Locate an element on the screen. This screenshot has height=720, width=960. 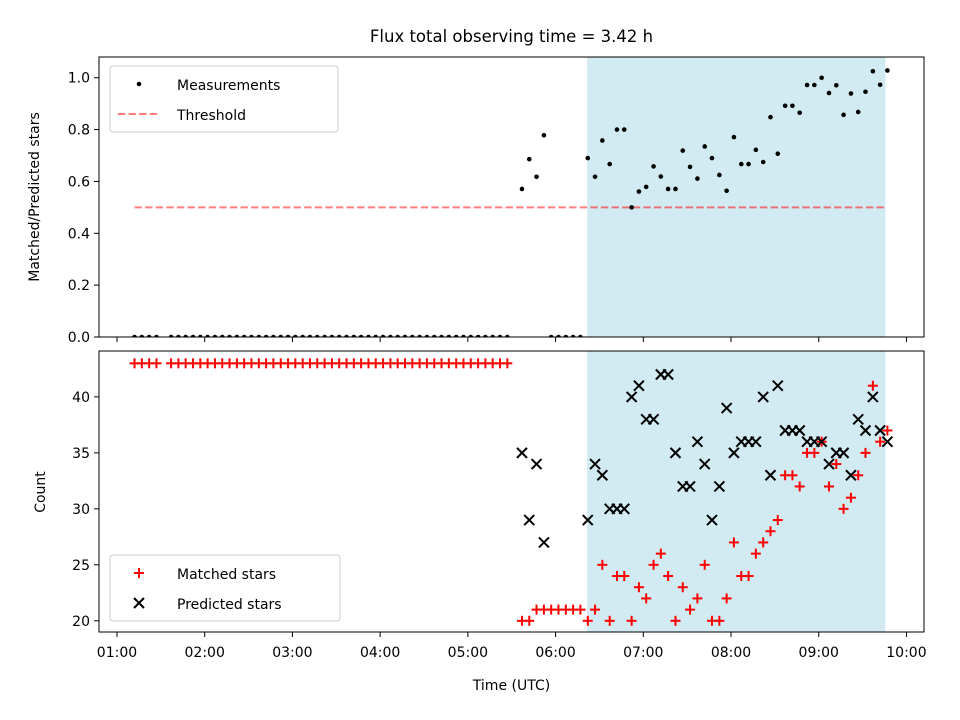
x-axis-label: Time (UTC) is located at coordinates (511, 686).